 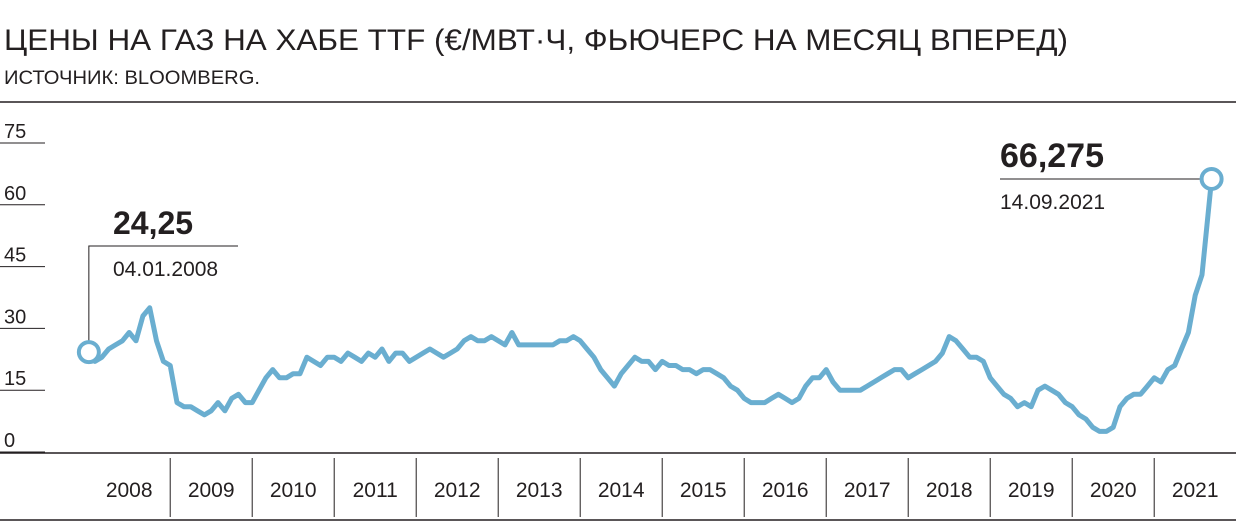 What do you see at coordinates (15, 194) in the screenshot?
I see `y-tick-label: 60` at bounding box center [15, 194].